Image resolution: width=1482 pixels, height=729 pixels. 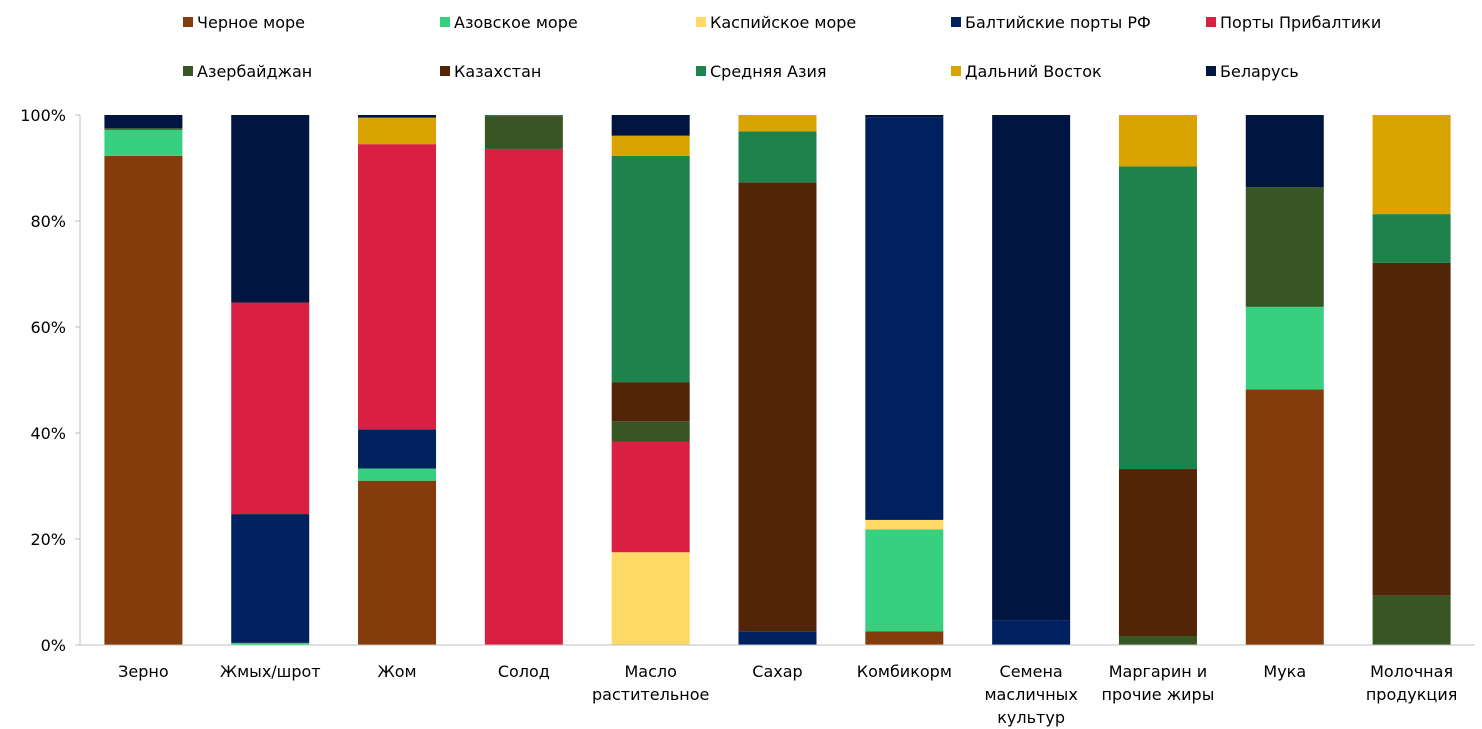 What do you see at coordinates (48, 539) in the screenshot?
I see `y-tick-label: 20%` at bounding box center [48, 539].